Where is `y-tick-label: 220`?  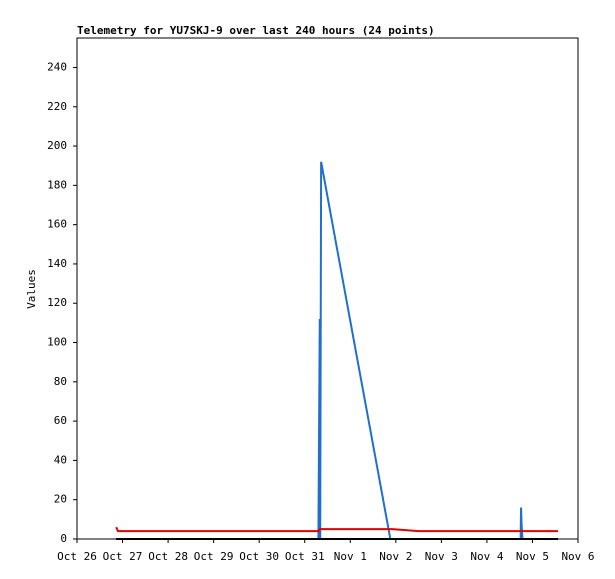
y-tick-label: 220 is located at coordinates (57, 106).